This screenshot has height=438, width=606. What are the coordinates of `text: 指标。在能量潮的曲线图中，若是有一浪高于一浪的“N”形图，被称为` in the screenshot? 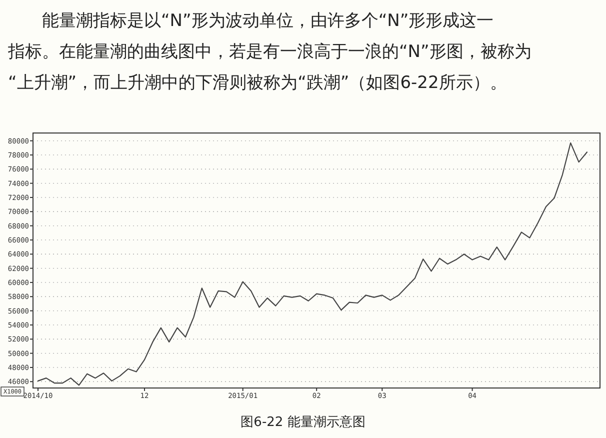 It's located at (269, 52).